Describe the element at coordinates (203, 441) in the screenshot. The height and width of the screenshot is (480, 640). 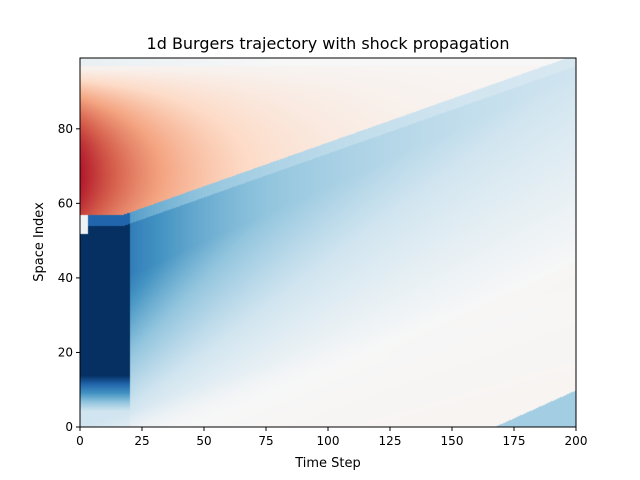
I see `x-tick-label: 50` at that location.